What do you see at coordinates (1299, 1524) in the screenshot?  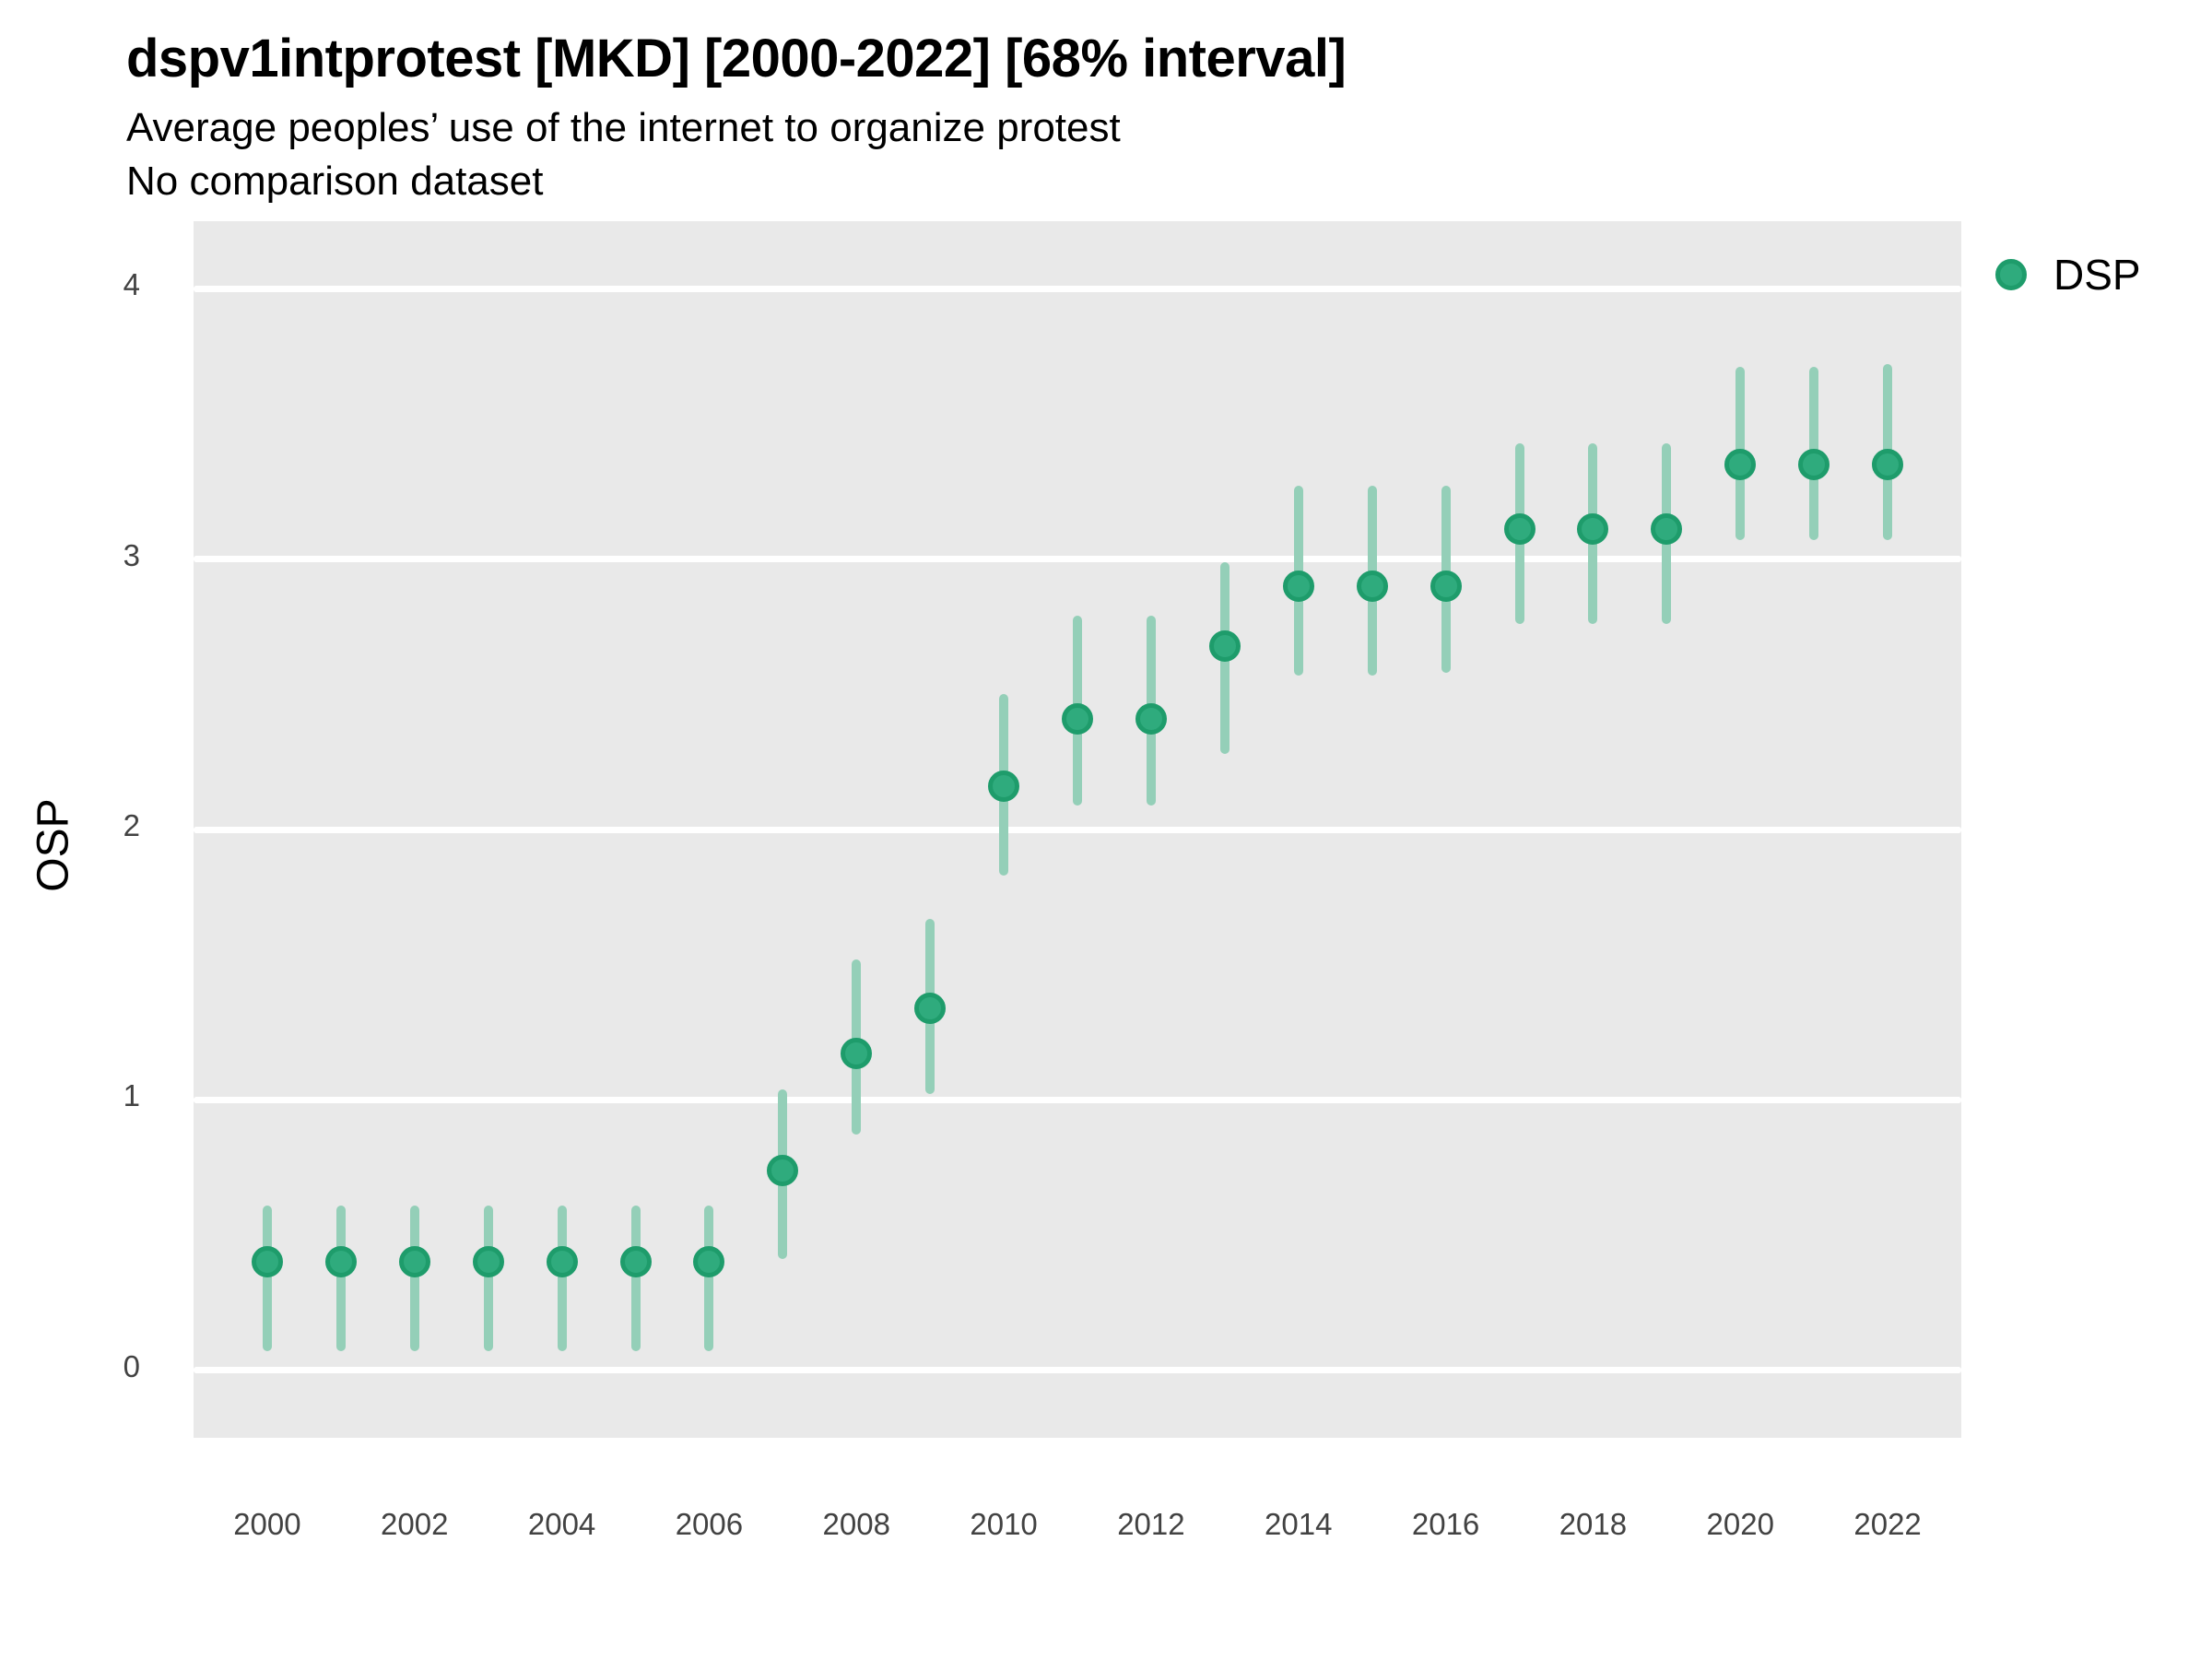 I see `x-tick-label: 2014` at bounding box center [1299, 1524].